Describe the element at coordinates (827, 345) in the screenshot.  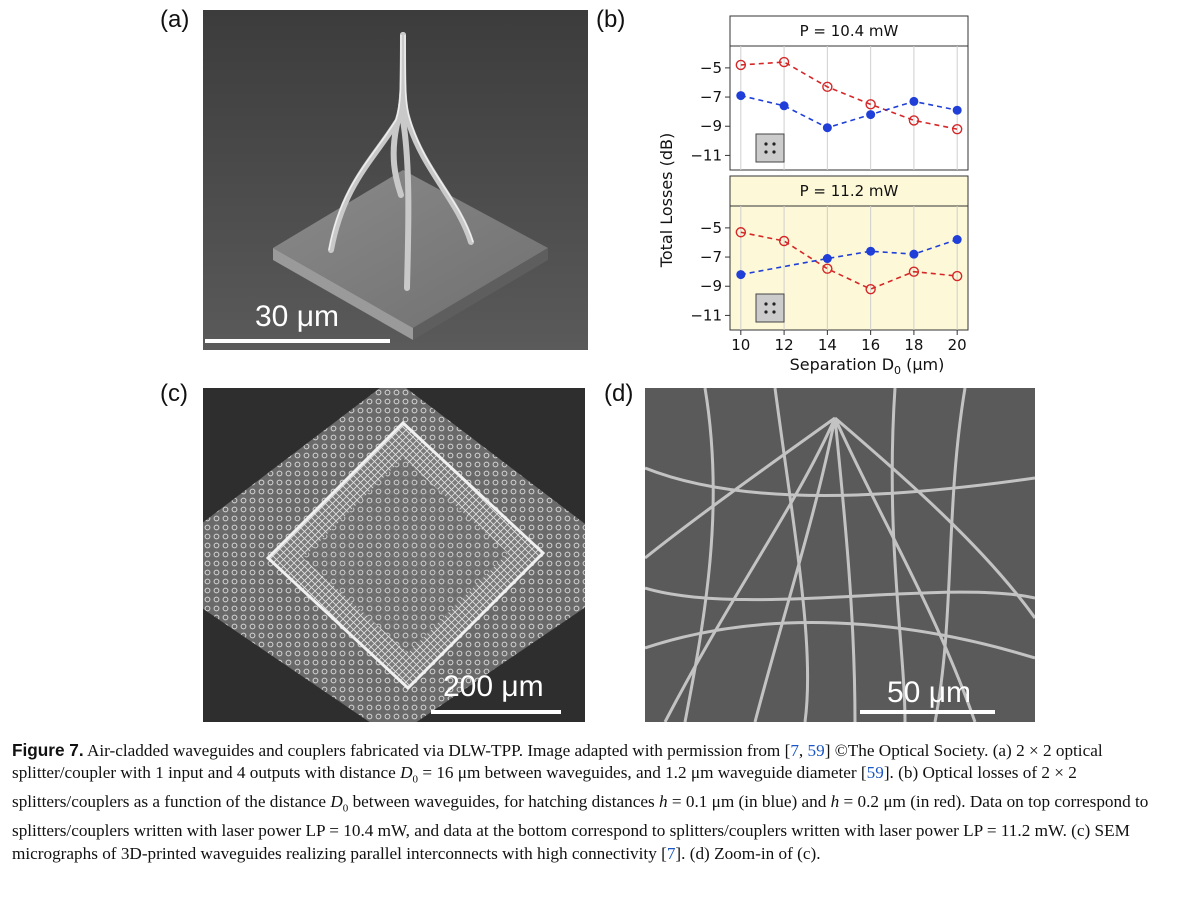
I see `x-tick-label: 14` at that location.